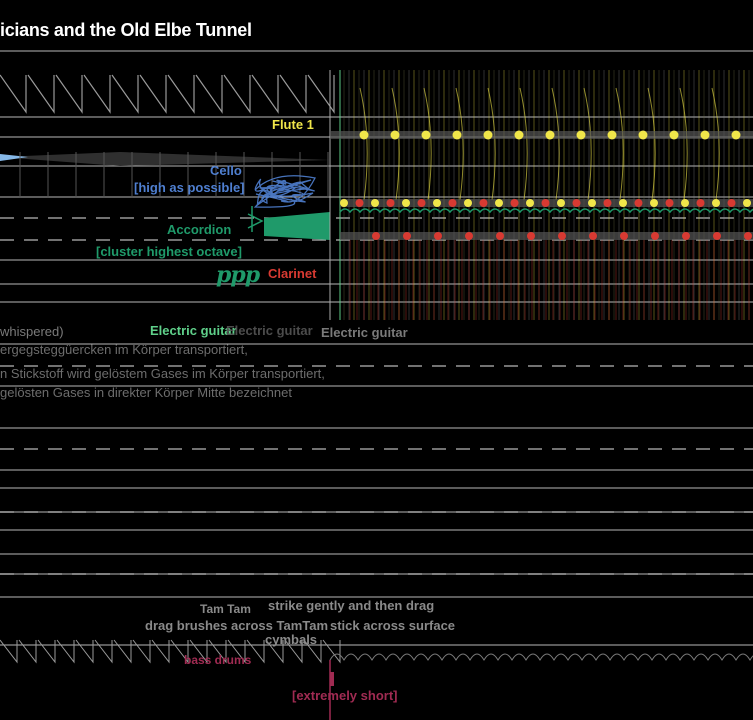  I want to click on short-instruction: [extremely short], so click(345, 695).